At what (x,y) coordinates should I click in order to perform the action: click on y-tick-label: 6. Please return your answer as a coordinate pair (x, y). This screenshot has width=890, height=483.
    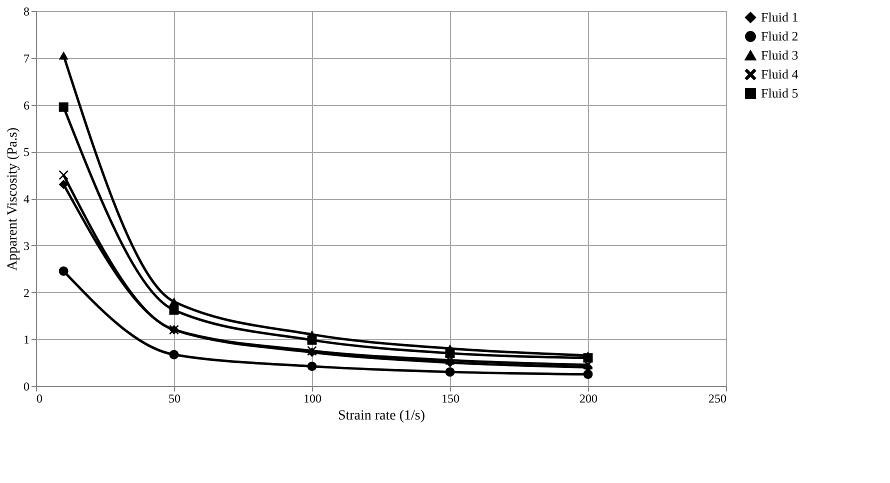
    Looking at the image, I should click on (27, 105).